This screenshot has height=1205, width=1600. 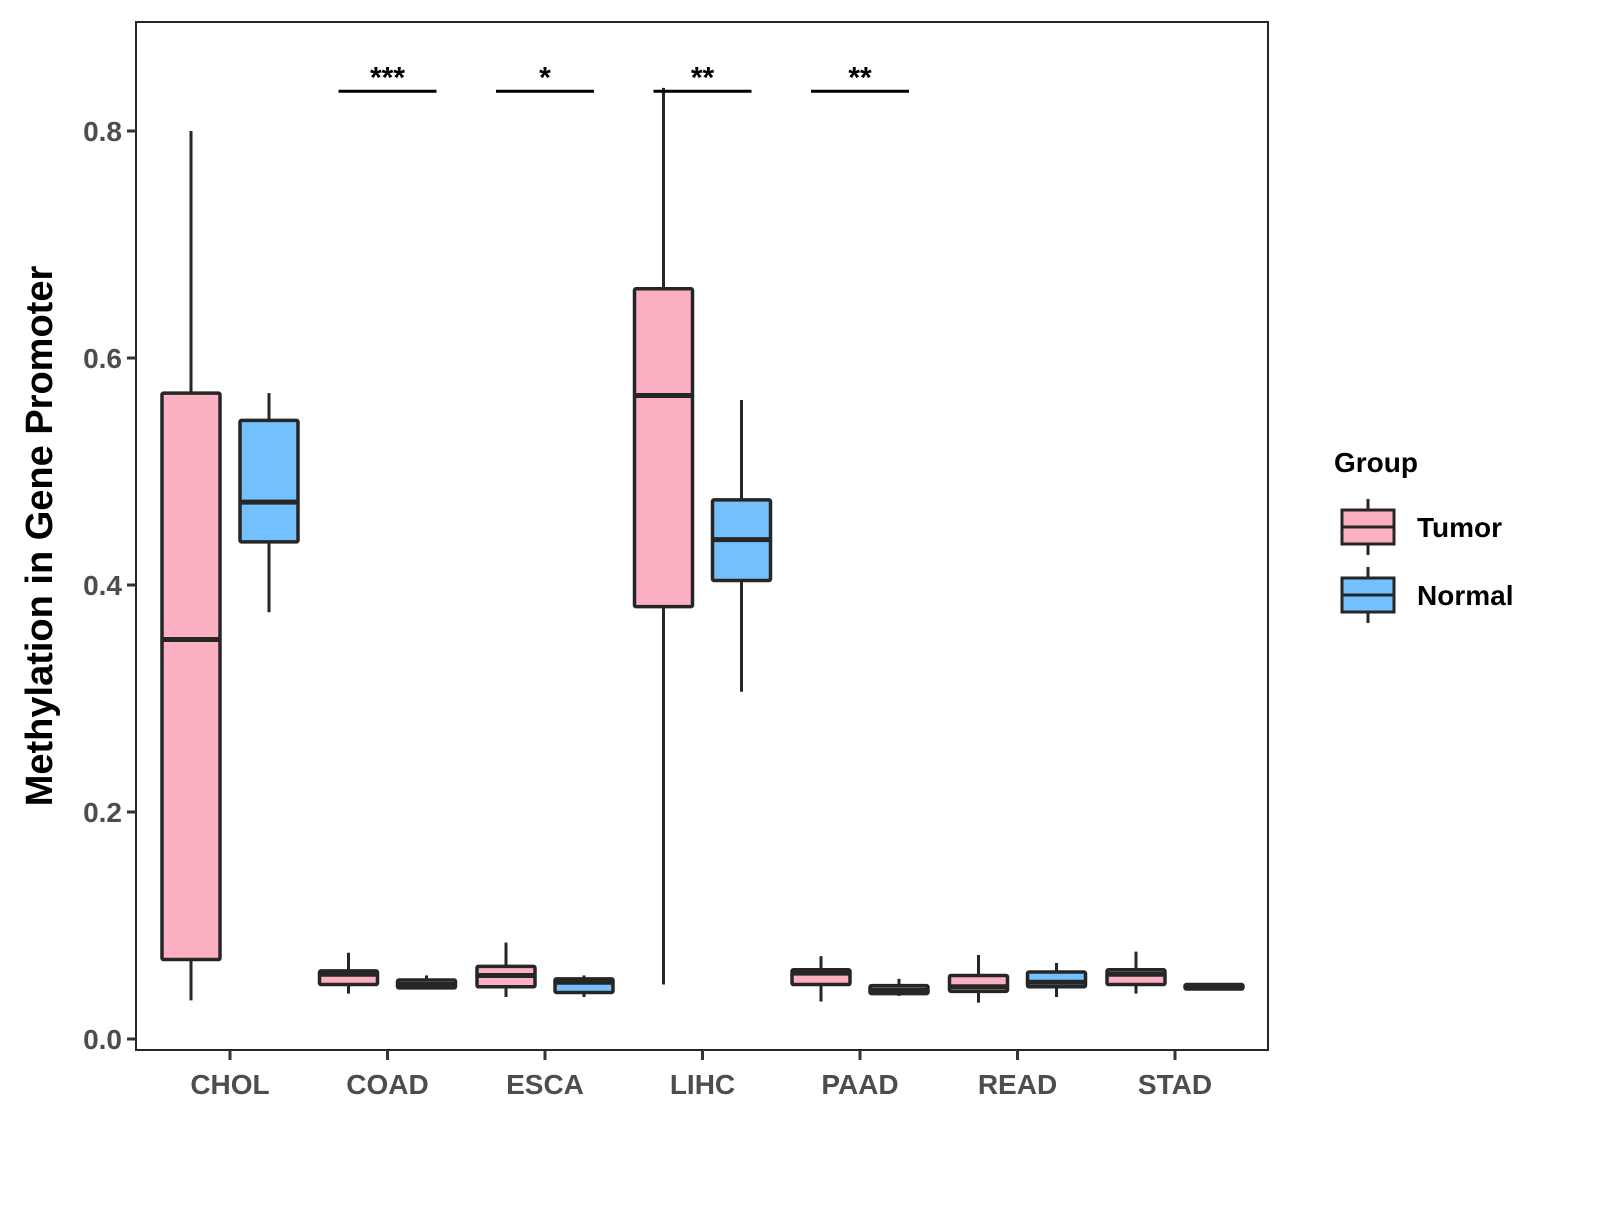 I want to click on x-tick-label: LIHC, so click(x=702, y=1084).